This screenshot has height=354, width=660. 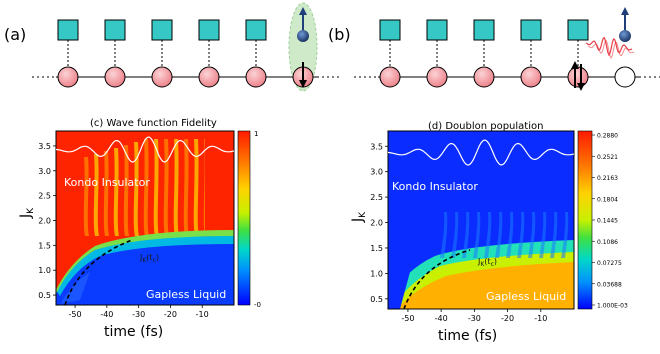 I want to click on heatmap-c-ylabel: JK, so click(x=27, y=213).